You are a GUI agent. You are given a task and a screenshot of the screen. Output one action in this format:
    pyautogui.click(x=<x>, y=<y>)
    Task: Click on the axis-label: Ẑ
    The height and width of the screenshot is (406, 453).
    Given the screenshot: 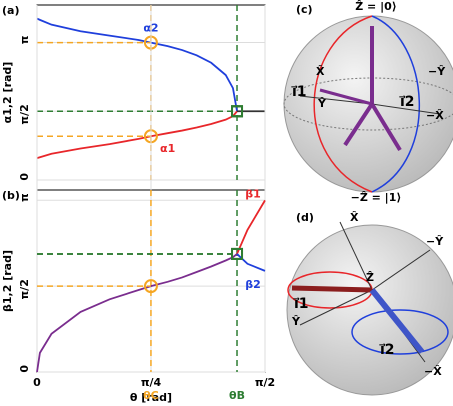 What is the action you would take?
    pyautogui.click(x=370, y=277)
    